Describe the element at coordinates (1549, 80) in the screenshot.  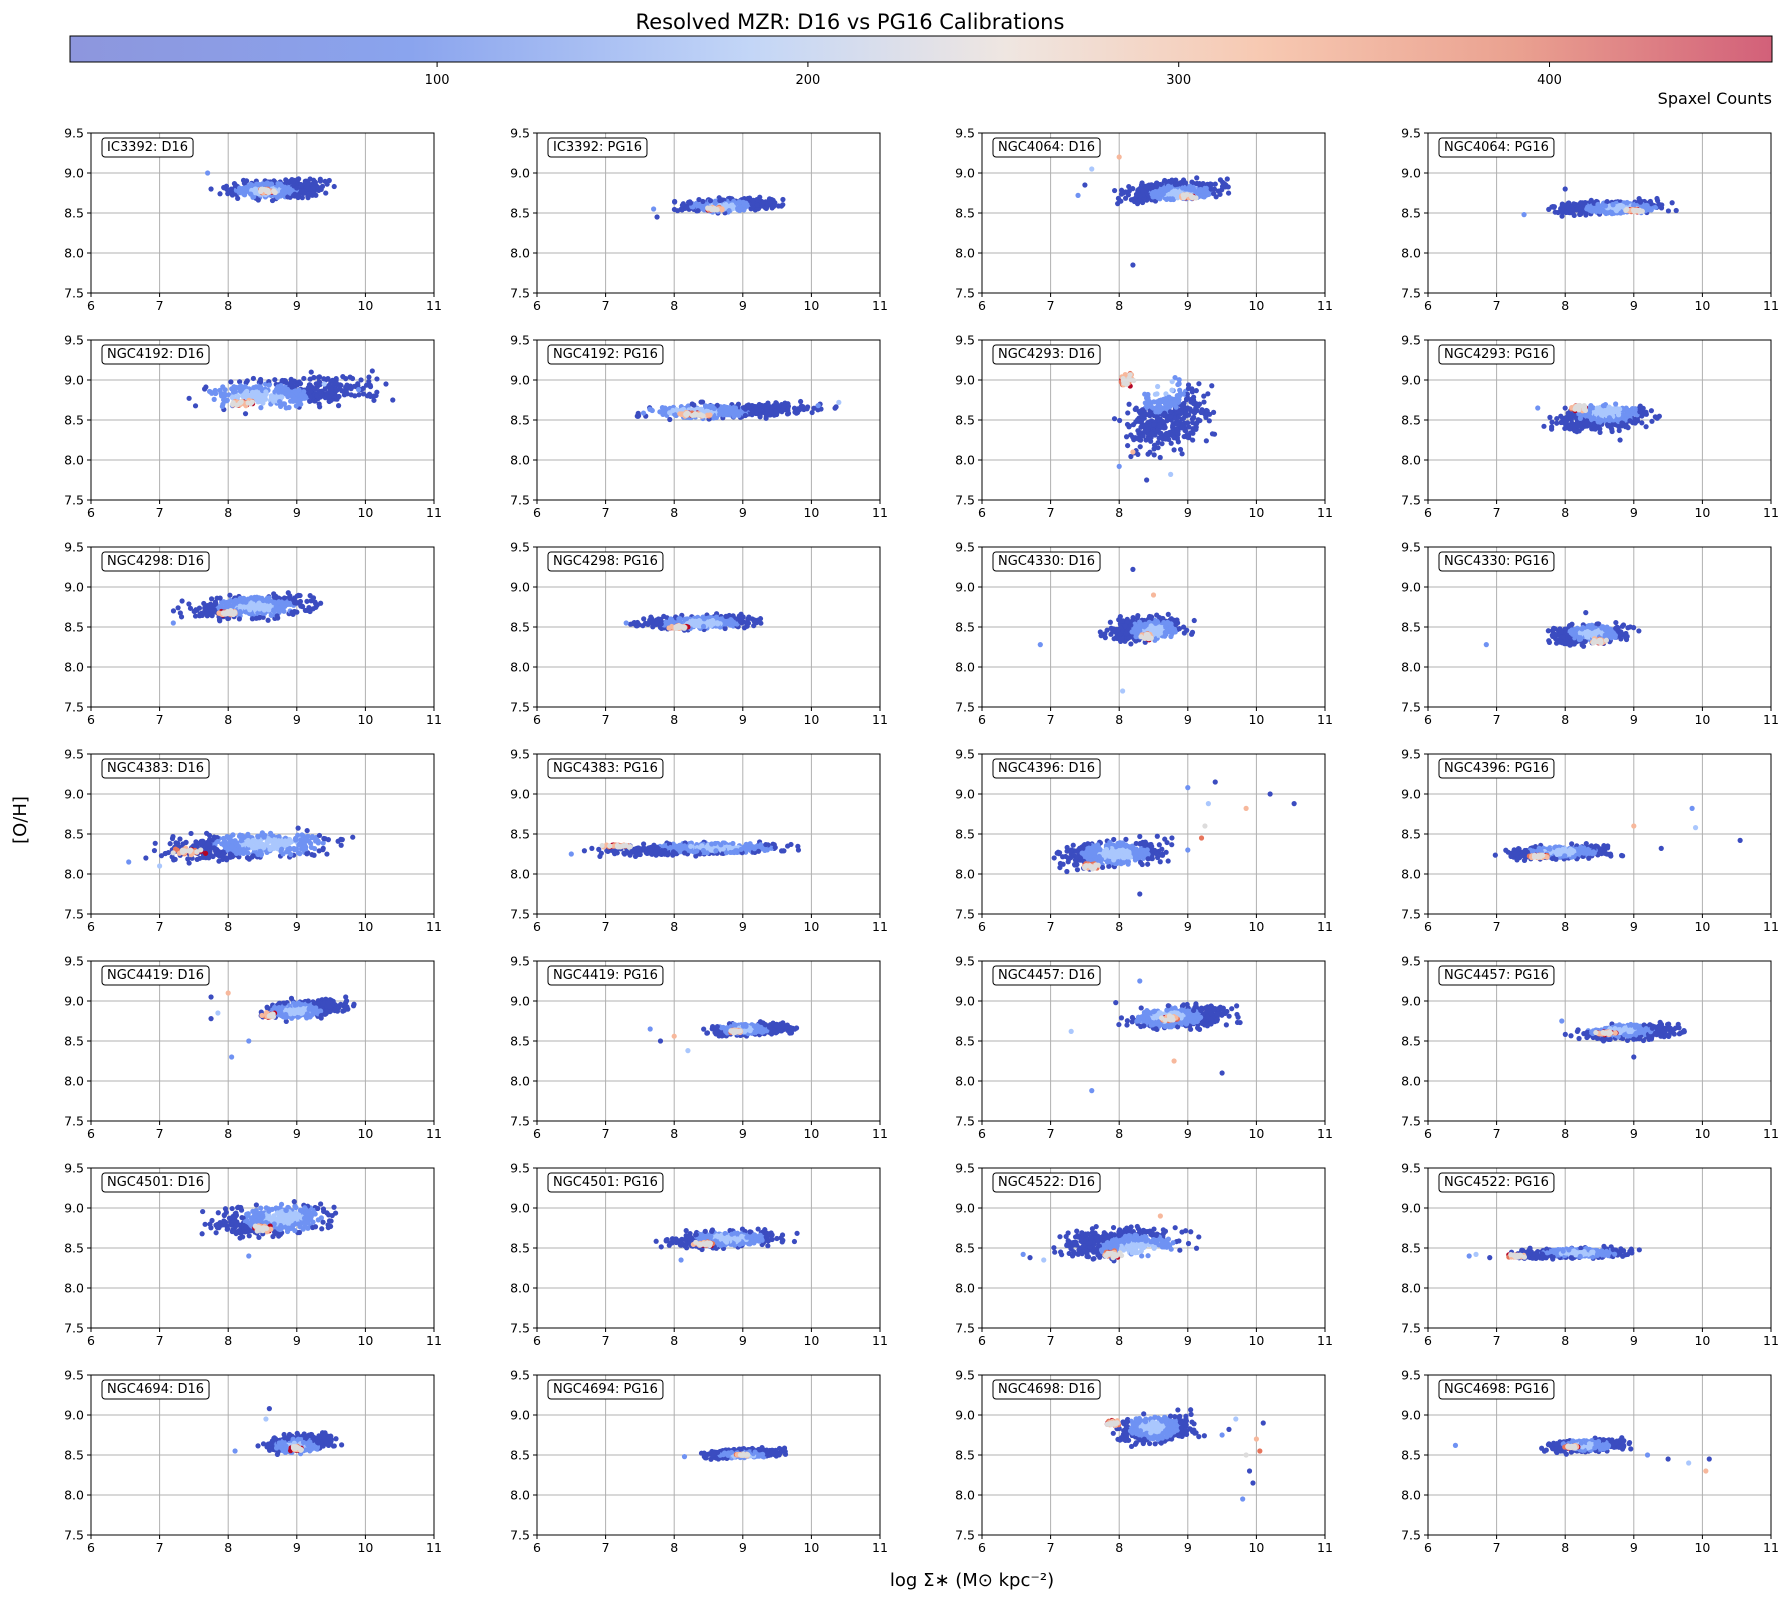
I see `colorbar-tick-label: 400` at that location.